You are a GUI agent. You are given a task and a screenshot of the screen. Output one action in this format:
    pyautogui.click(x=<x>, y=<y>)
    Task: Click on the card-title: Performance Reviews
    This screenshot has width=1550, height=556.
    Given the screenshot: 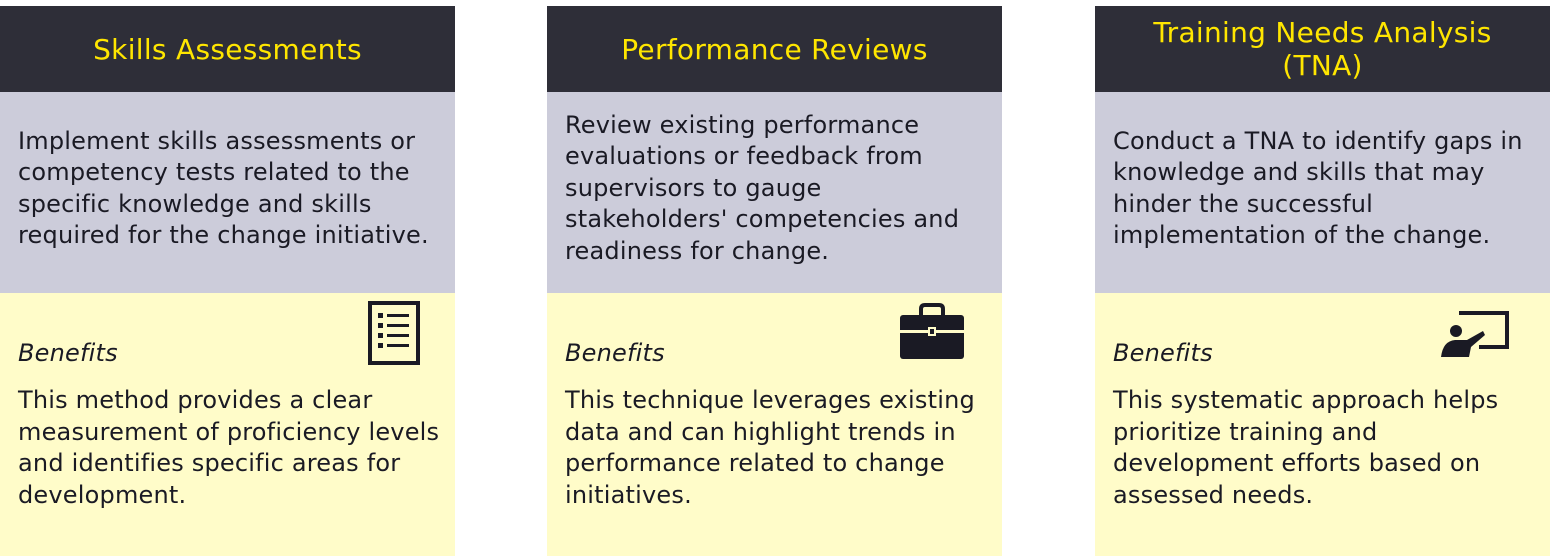 What is the action you would take?
    pyautogui.click(x=774, y=49)
    